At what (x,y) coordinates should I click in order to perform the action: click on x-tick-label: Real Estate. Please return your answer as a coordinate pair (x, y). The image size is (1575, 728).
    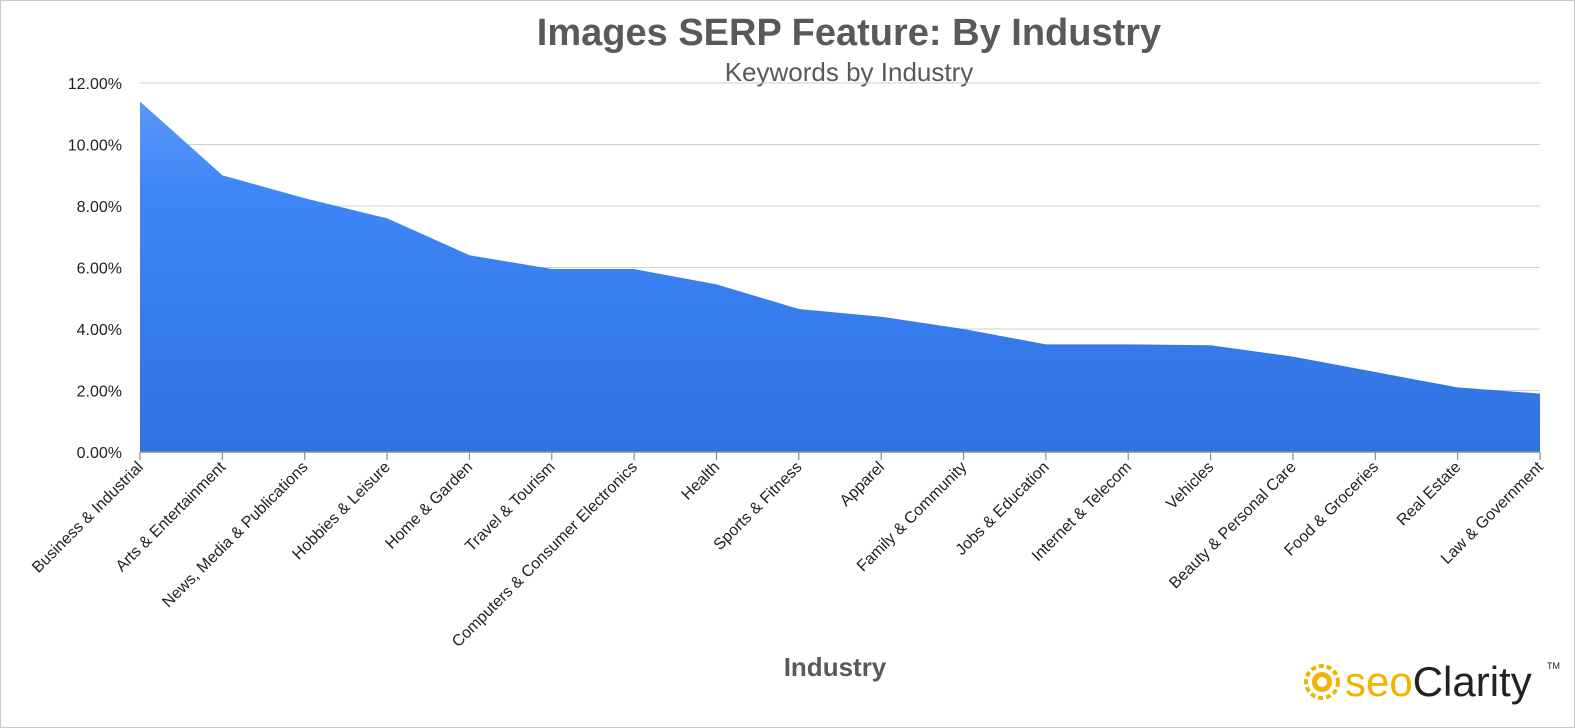
    Looking at the image, I should click on (1429, 494).